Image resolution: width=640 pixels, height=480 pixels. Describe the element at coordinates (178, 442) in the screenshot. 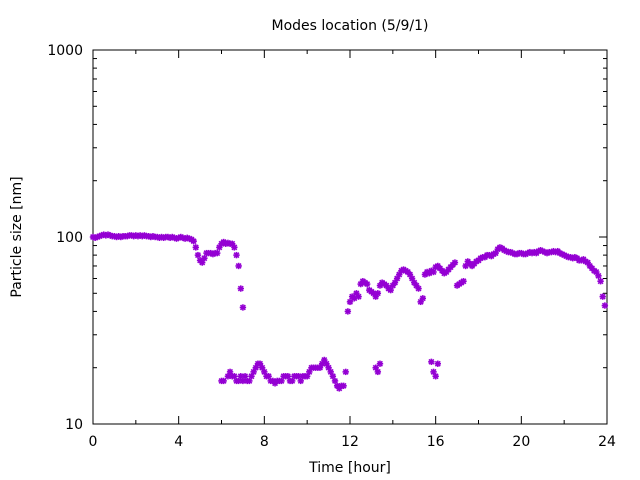

I see `x-tick-label: 4` at that location.